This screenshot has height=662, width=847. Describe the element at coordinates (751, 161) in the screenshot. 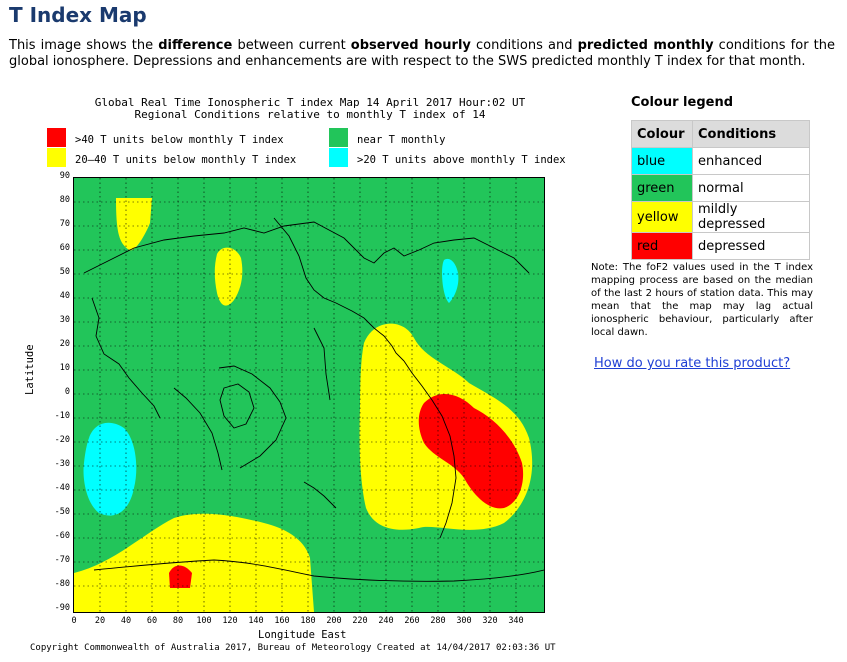

I see `legend-condition-cell: enhanced` at that location.